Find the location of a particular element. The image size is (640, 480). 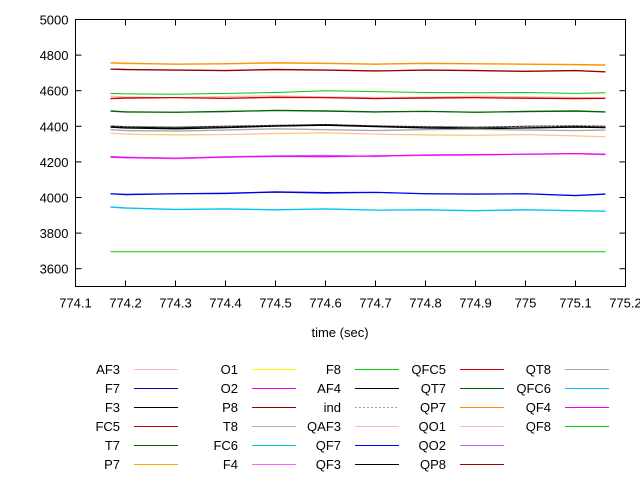

x-tick-label: 774.8 is located at coordinates (425, 303).